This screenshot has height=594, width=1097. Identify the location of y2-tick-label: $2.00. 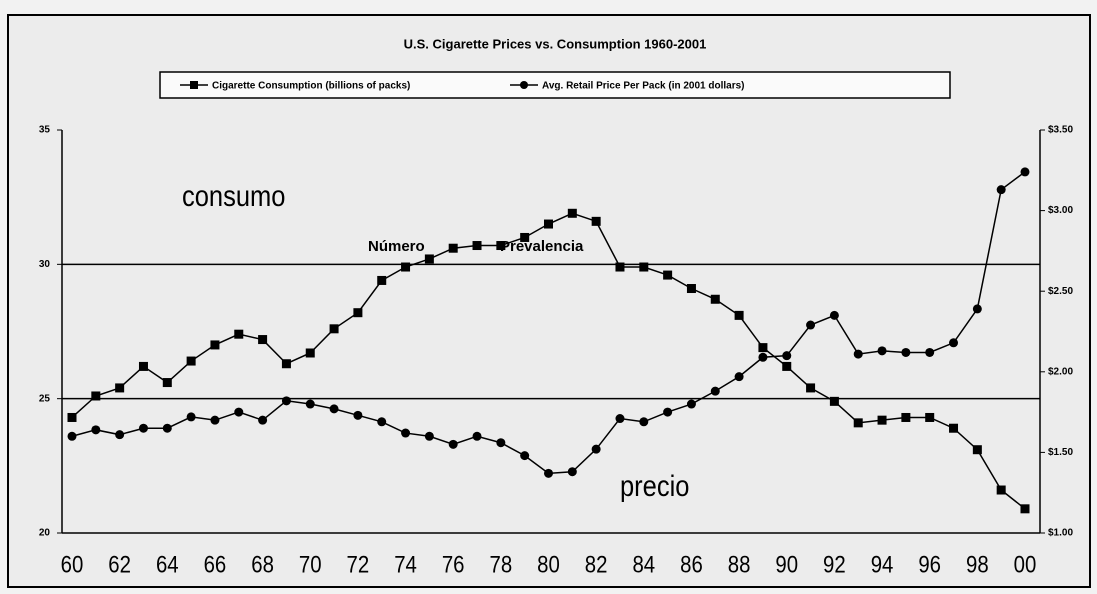
(1060, 371).